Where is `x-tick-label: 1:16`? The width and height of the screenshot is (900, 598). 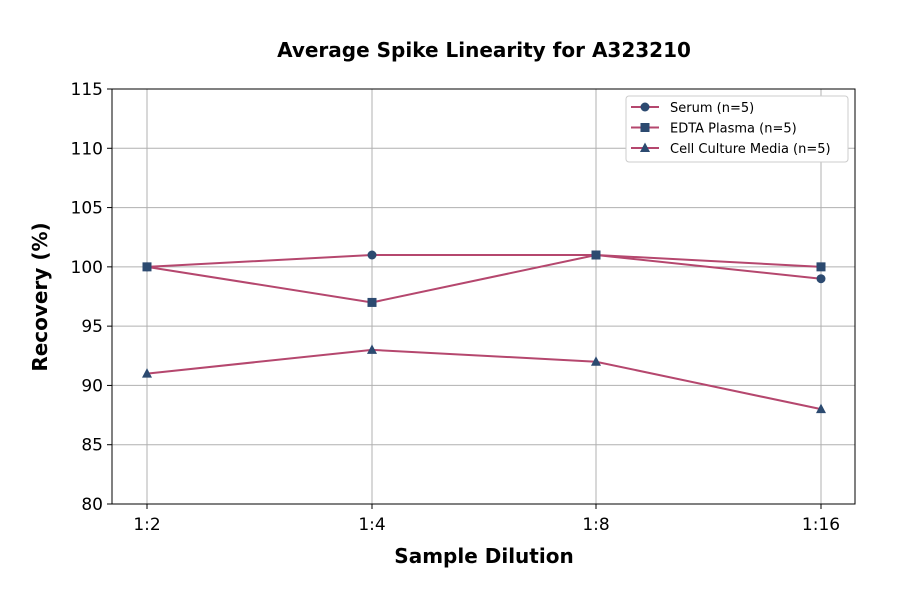
x-tick-label: 1:16 is located at coordinates (821, 525).